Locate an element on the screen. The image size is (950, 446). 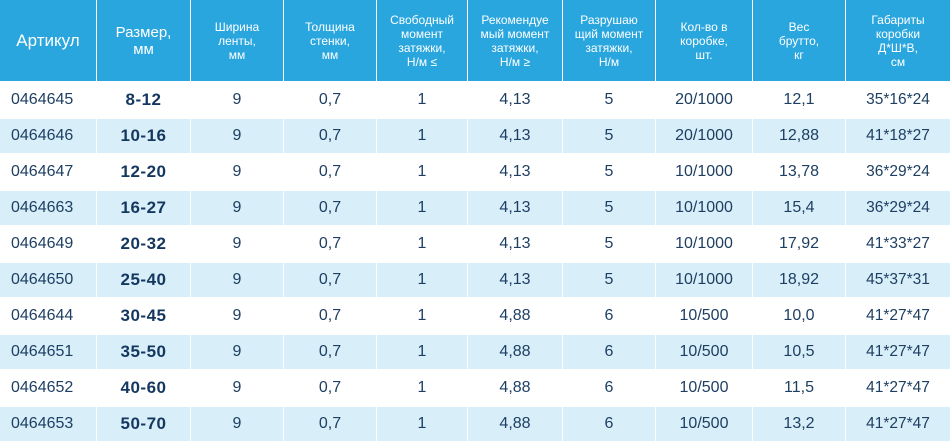
header-box-quantity: Кол-во в коробке, шт. is located at coordinates (704, 40).